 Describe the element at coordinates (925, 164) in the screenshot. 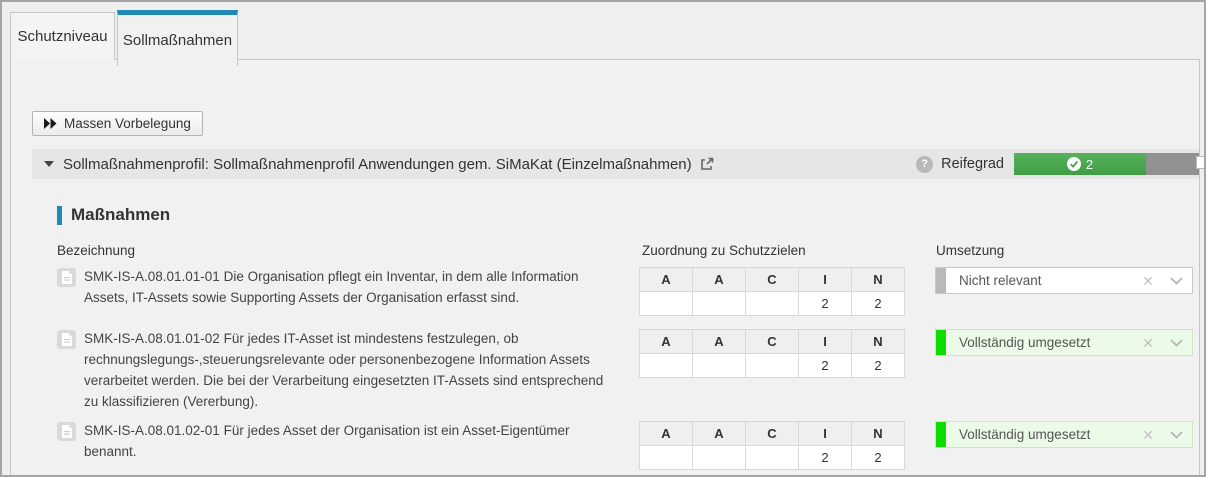

I see `help-icon: ?` at that location.